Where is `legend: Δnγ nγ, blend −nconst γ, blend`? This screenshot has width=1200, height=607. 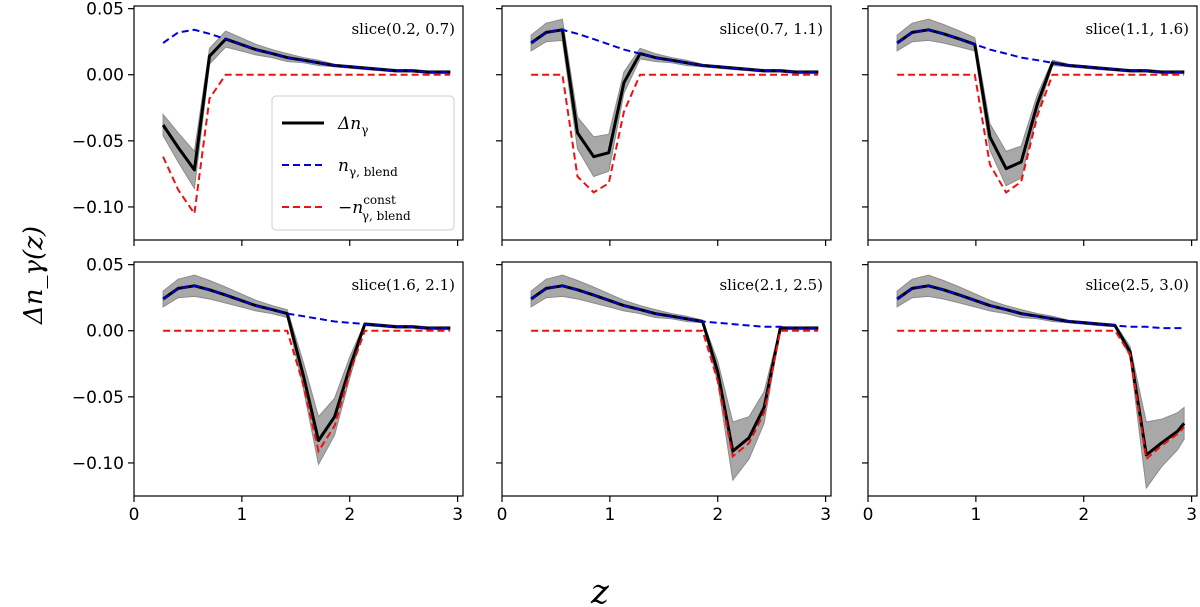
legend: Δnγ nγ, blend −nconst γ, blend is located at coordinates (363, 163).